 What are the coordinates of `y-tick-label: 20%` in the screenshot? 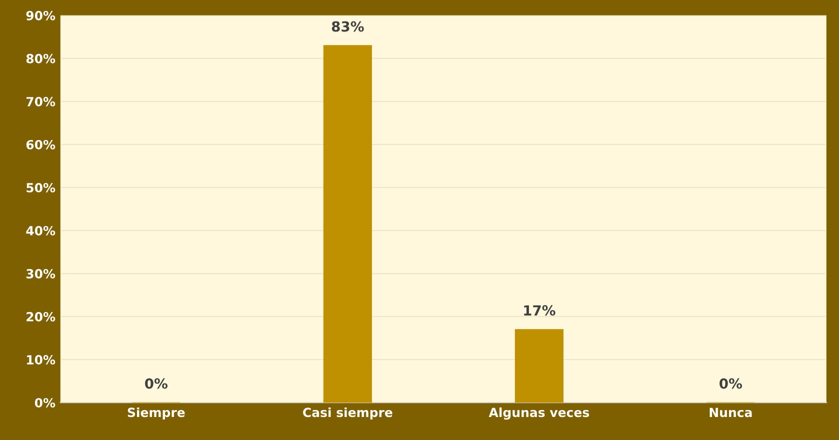 It's located at (41, 317).